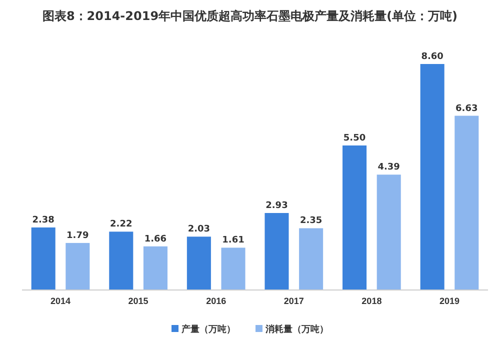 This screenshot has height=362, width=500. What do you see at coordinates (121, 225) in the screenshot?
I see `data-label: 2.22` at bounding box center [121, 225].